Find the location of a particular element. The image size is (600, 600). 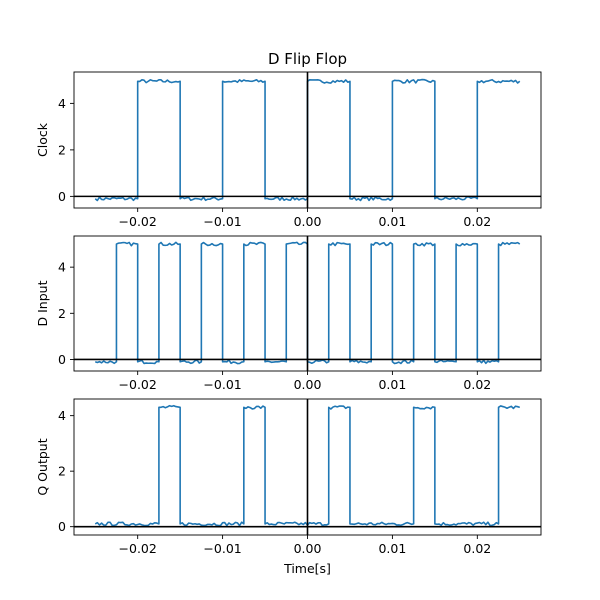

y-axis-label: D Input is located at coordinates (42, 303).